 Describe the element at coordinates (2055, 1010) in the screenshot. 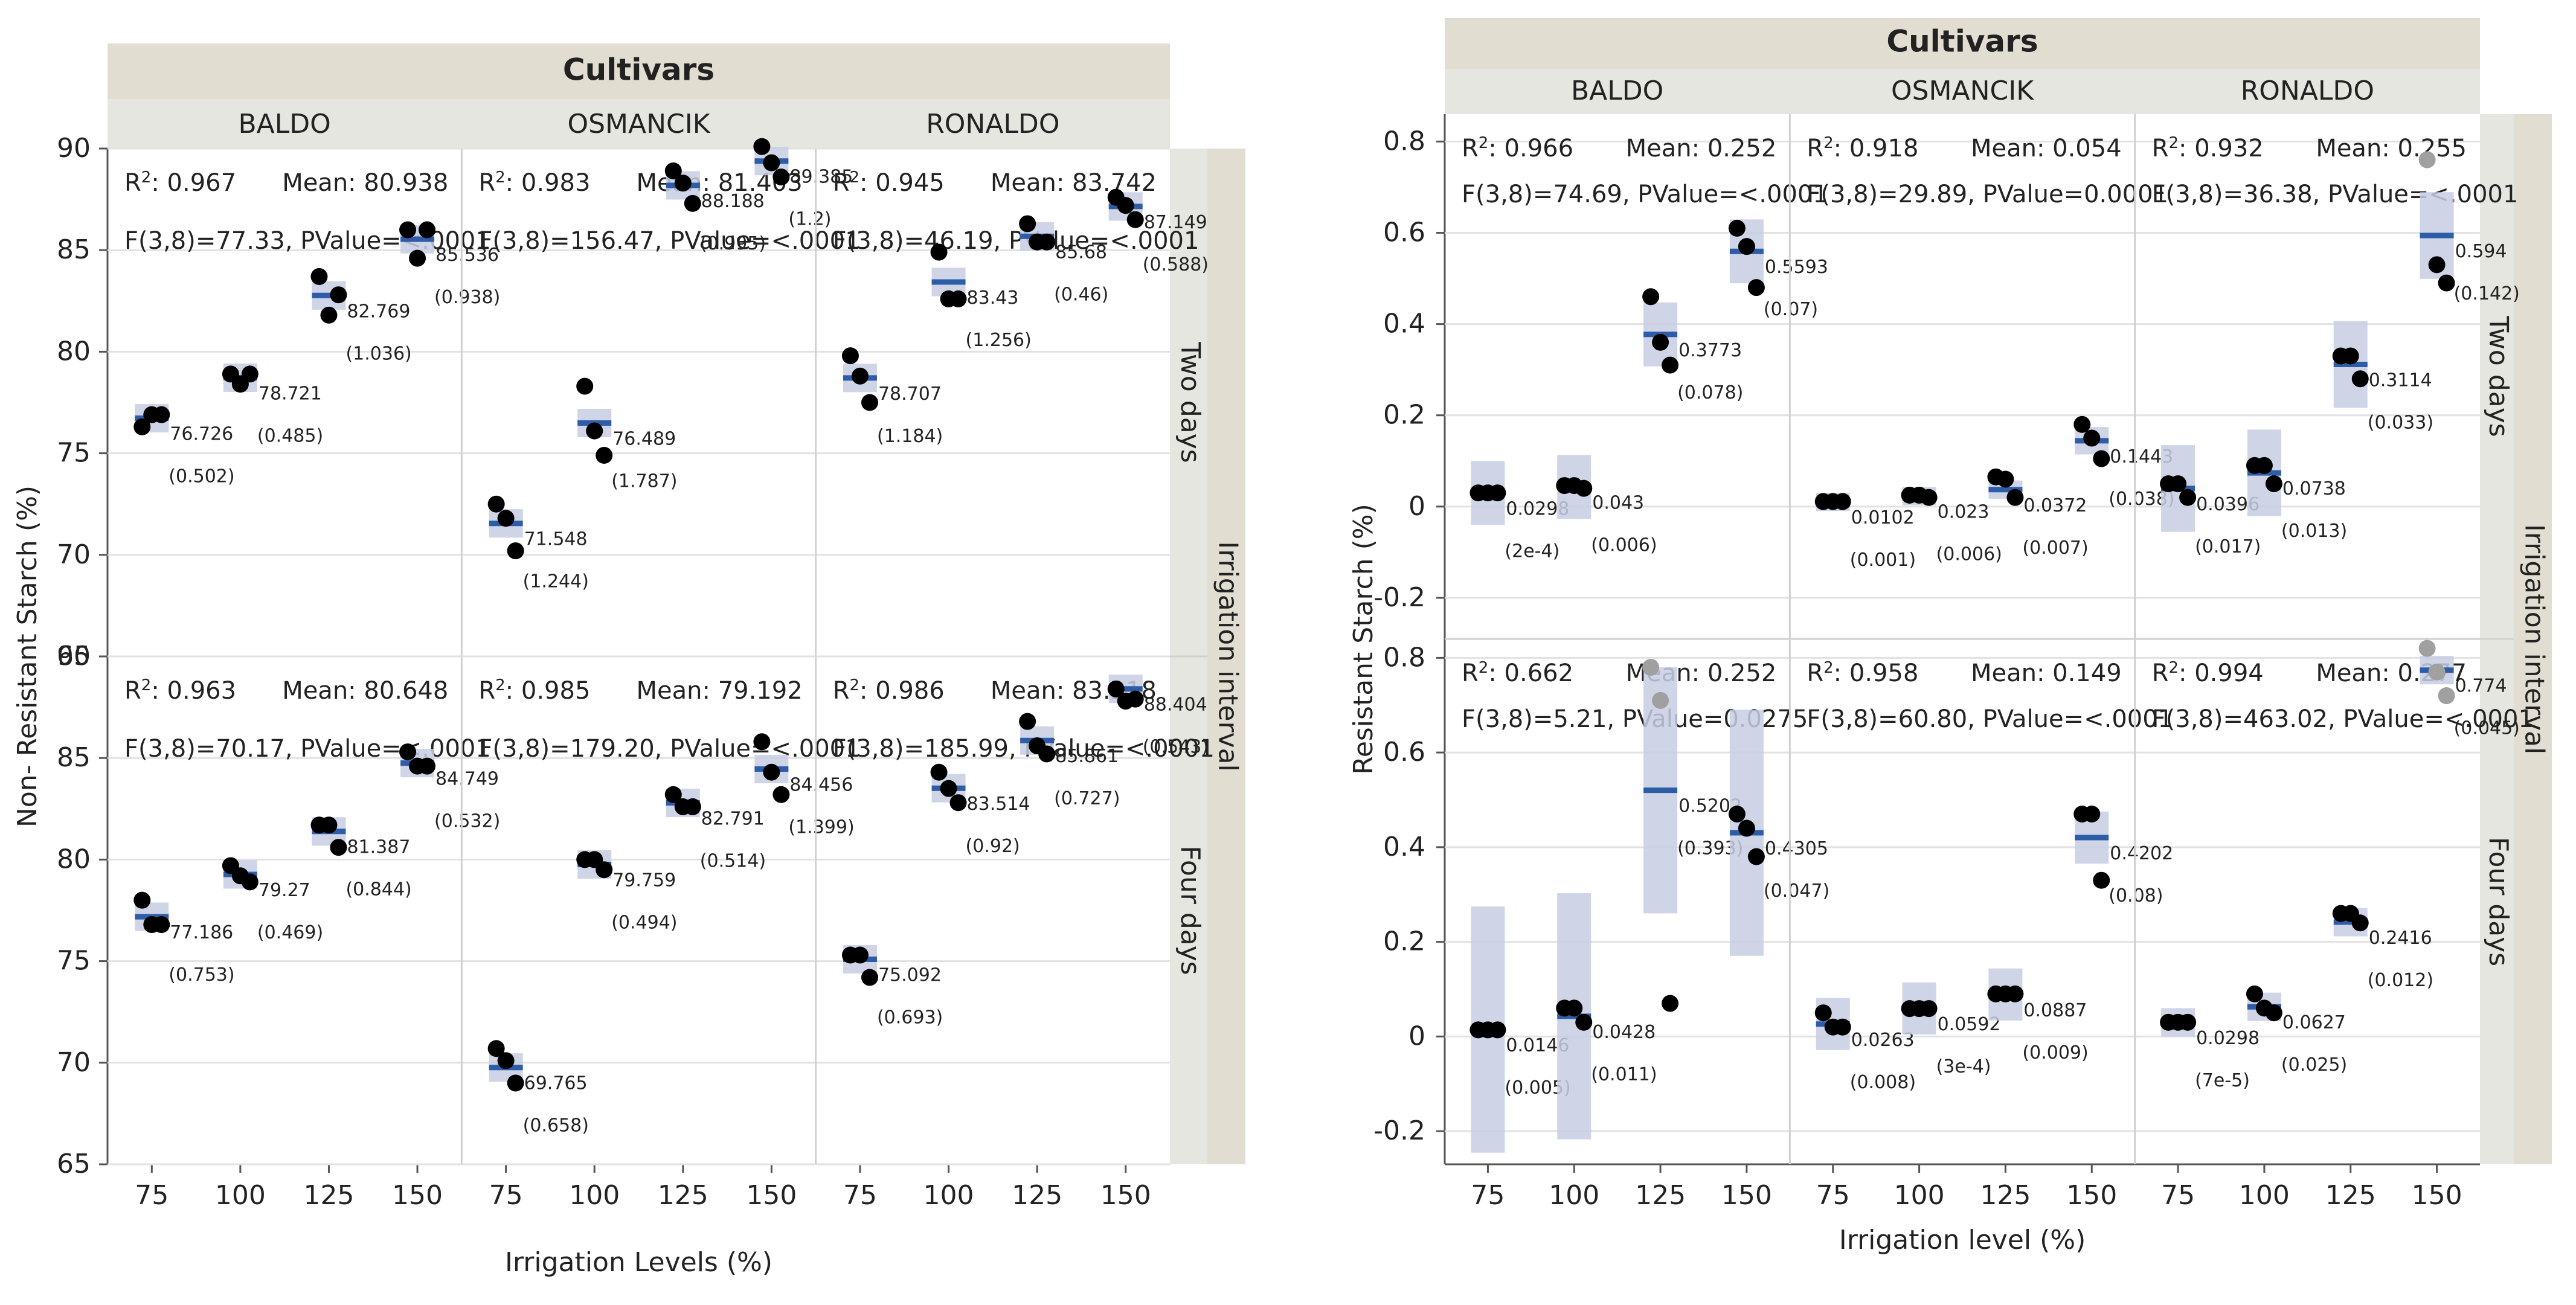

I see `mean-value-label: 0.0887` at that location.